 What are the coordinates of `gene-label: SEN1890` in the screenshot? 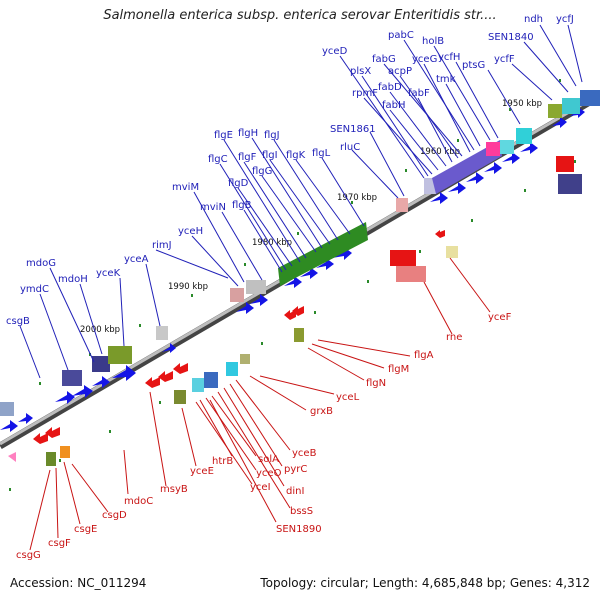 It's located at (299, 529).